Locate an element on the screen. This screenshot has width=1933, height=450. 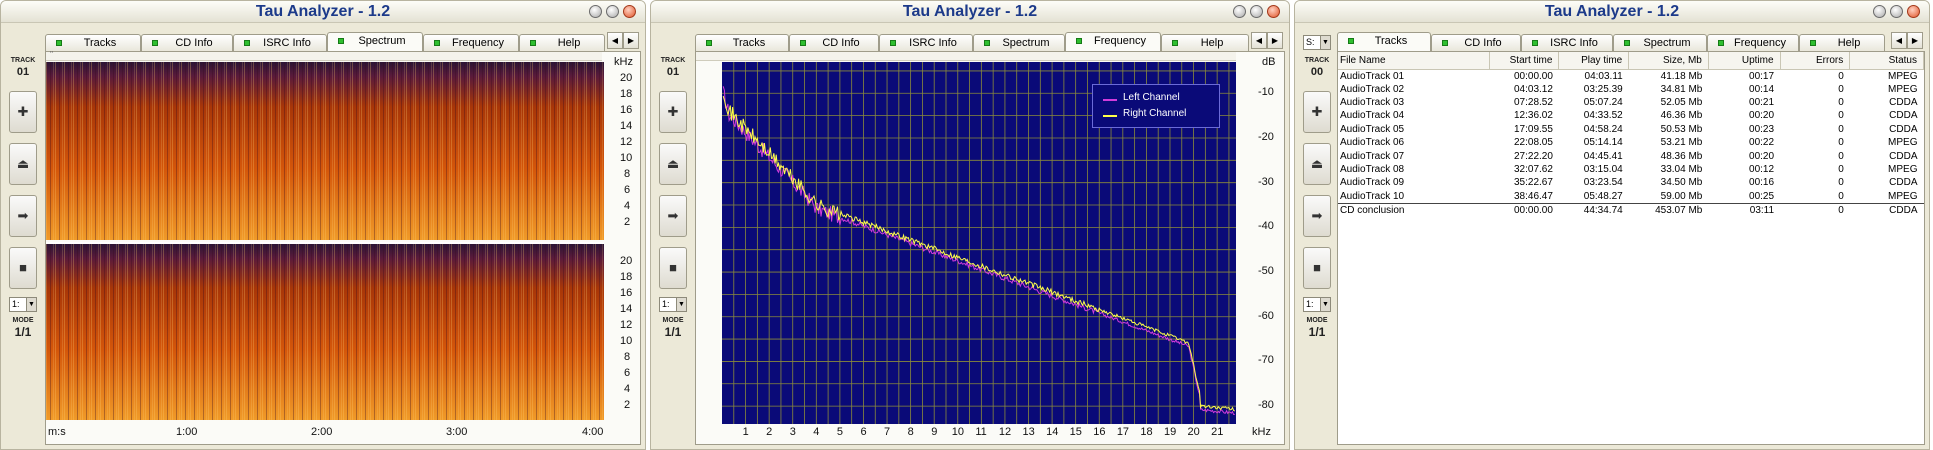
column-header-start-time: Start time is located at coordinates (1524, 61).